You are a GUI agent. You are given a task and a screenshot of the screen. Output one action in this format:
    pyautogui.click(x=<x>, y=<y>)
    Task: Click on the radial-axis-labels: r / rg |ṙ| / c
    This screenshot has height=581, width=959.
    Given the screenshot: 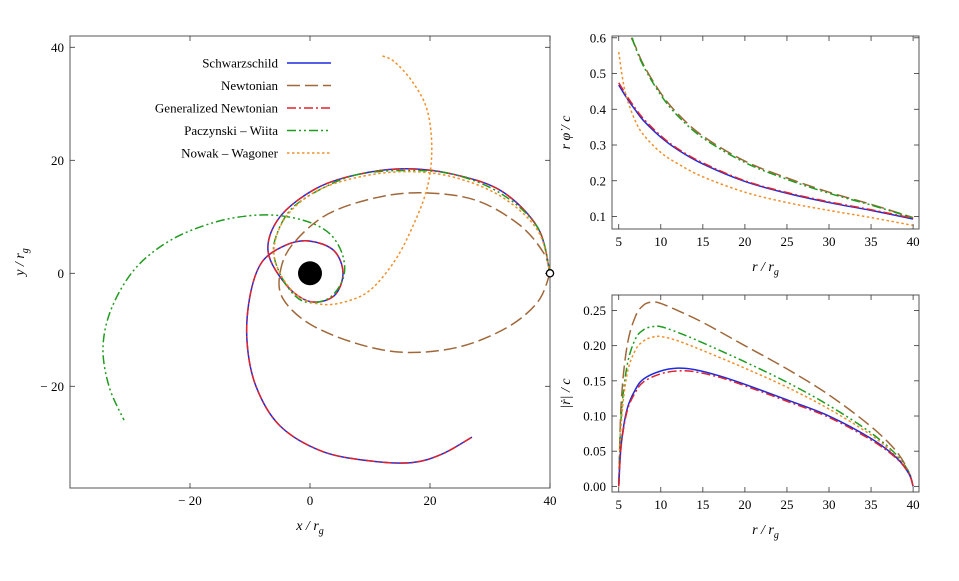 What is the action you would take?
    pyautogui.click(x=669, y=459)
    